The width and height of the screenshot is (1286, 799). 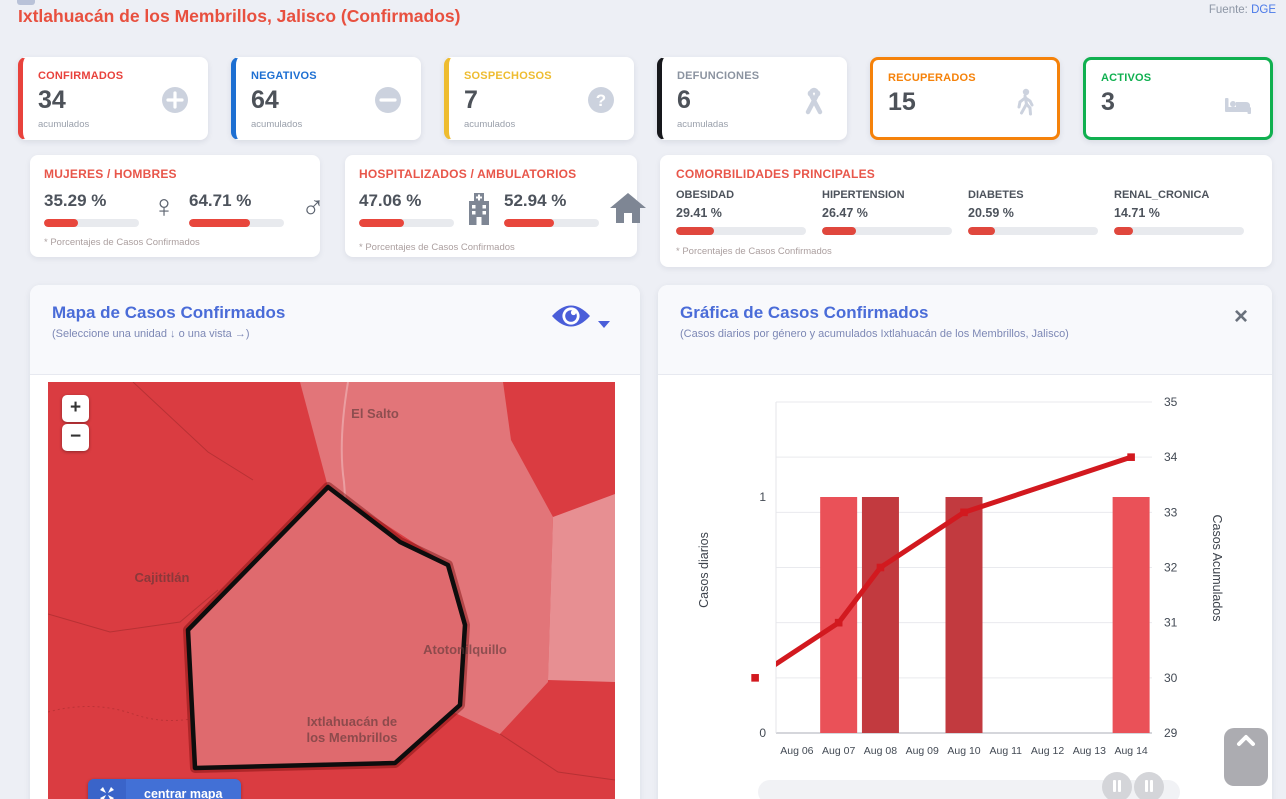 I want to click on chart-horizontal-scrollbar, so click(x=969, y=789).